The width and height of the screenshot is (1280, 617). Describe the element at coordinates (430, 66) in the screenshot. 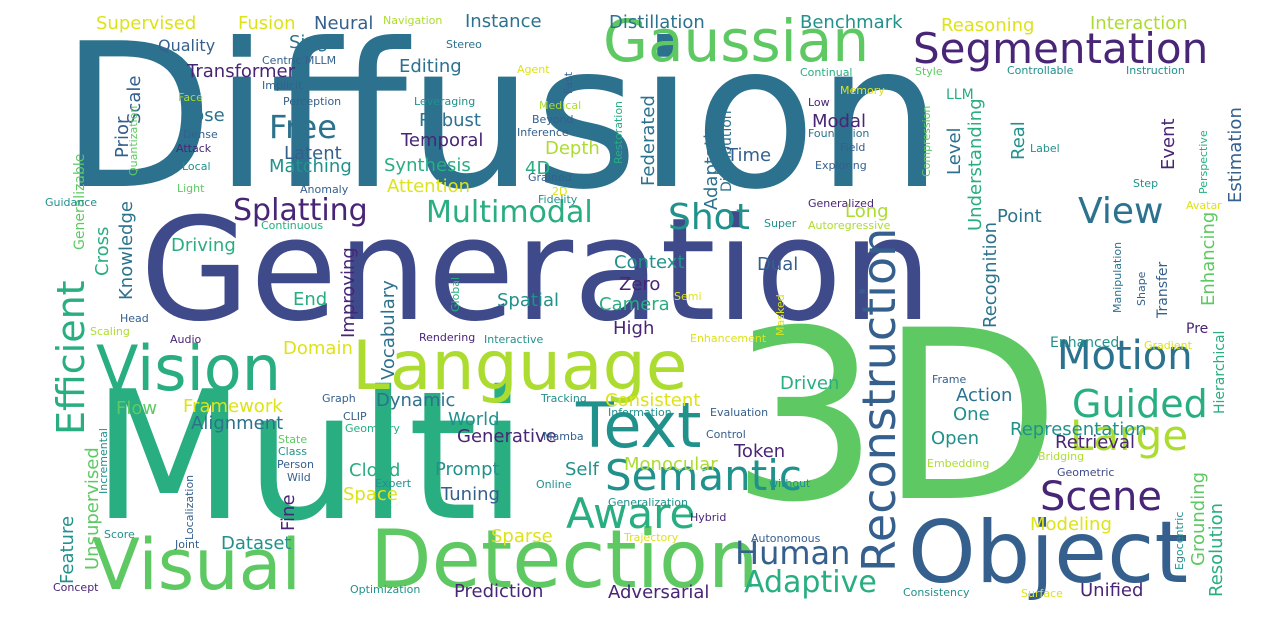

I see `word-editing: Editing` at that location.